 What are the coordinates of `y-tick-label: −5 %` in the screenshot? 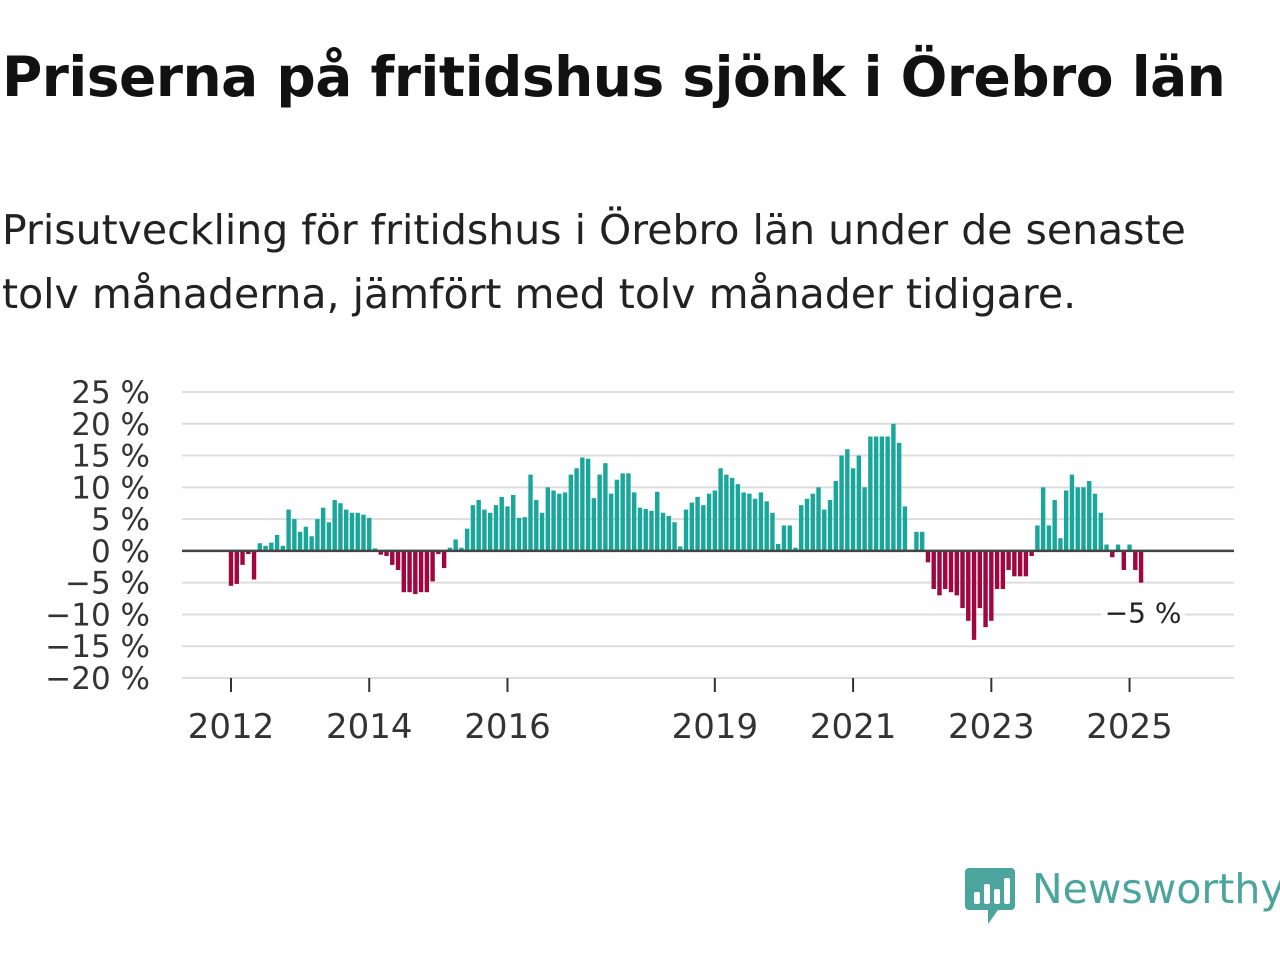 It's located at (107, 584).